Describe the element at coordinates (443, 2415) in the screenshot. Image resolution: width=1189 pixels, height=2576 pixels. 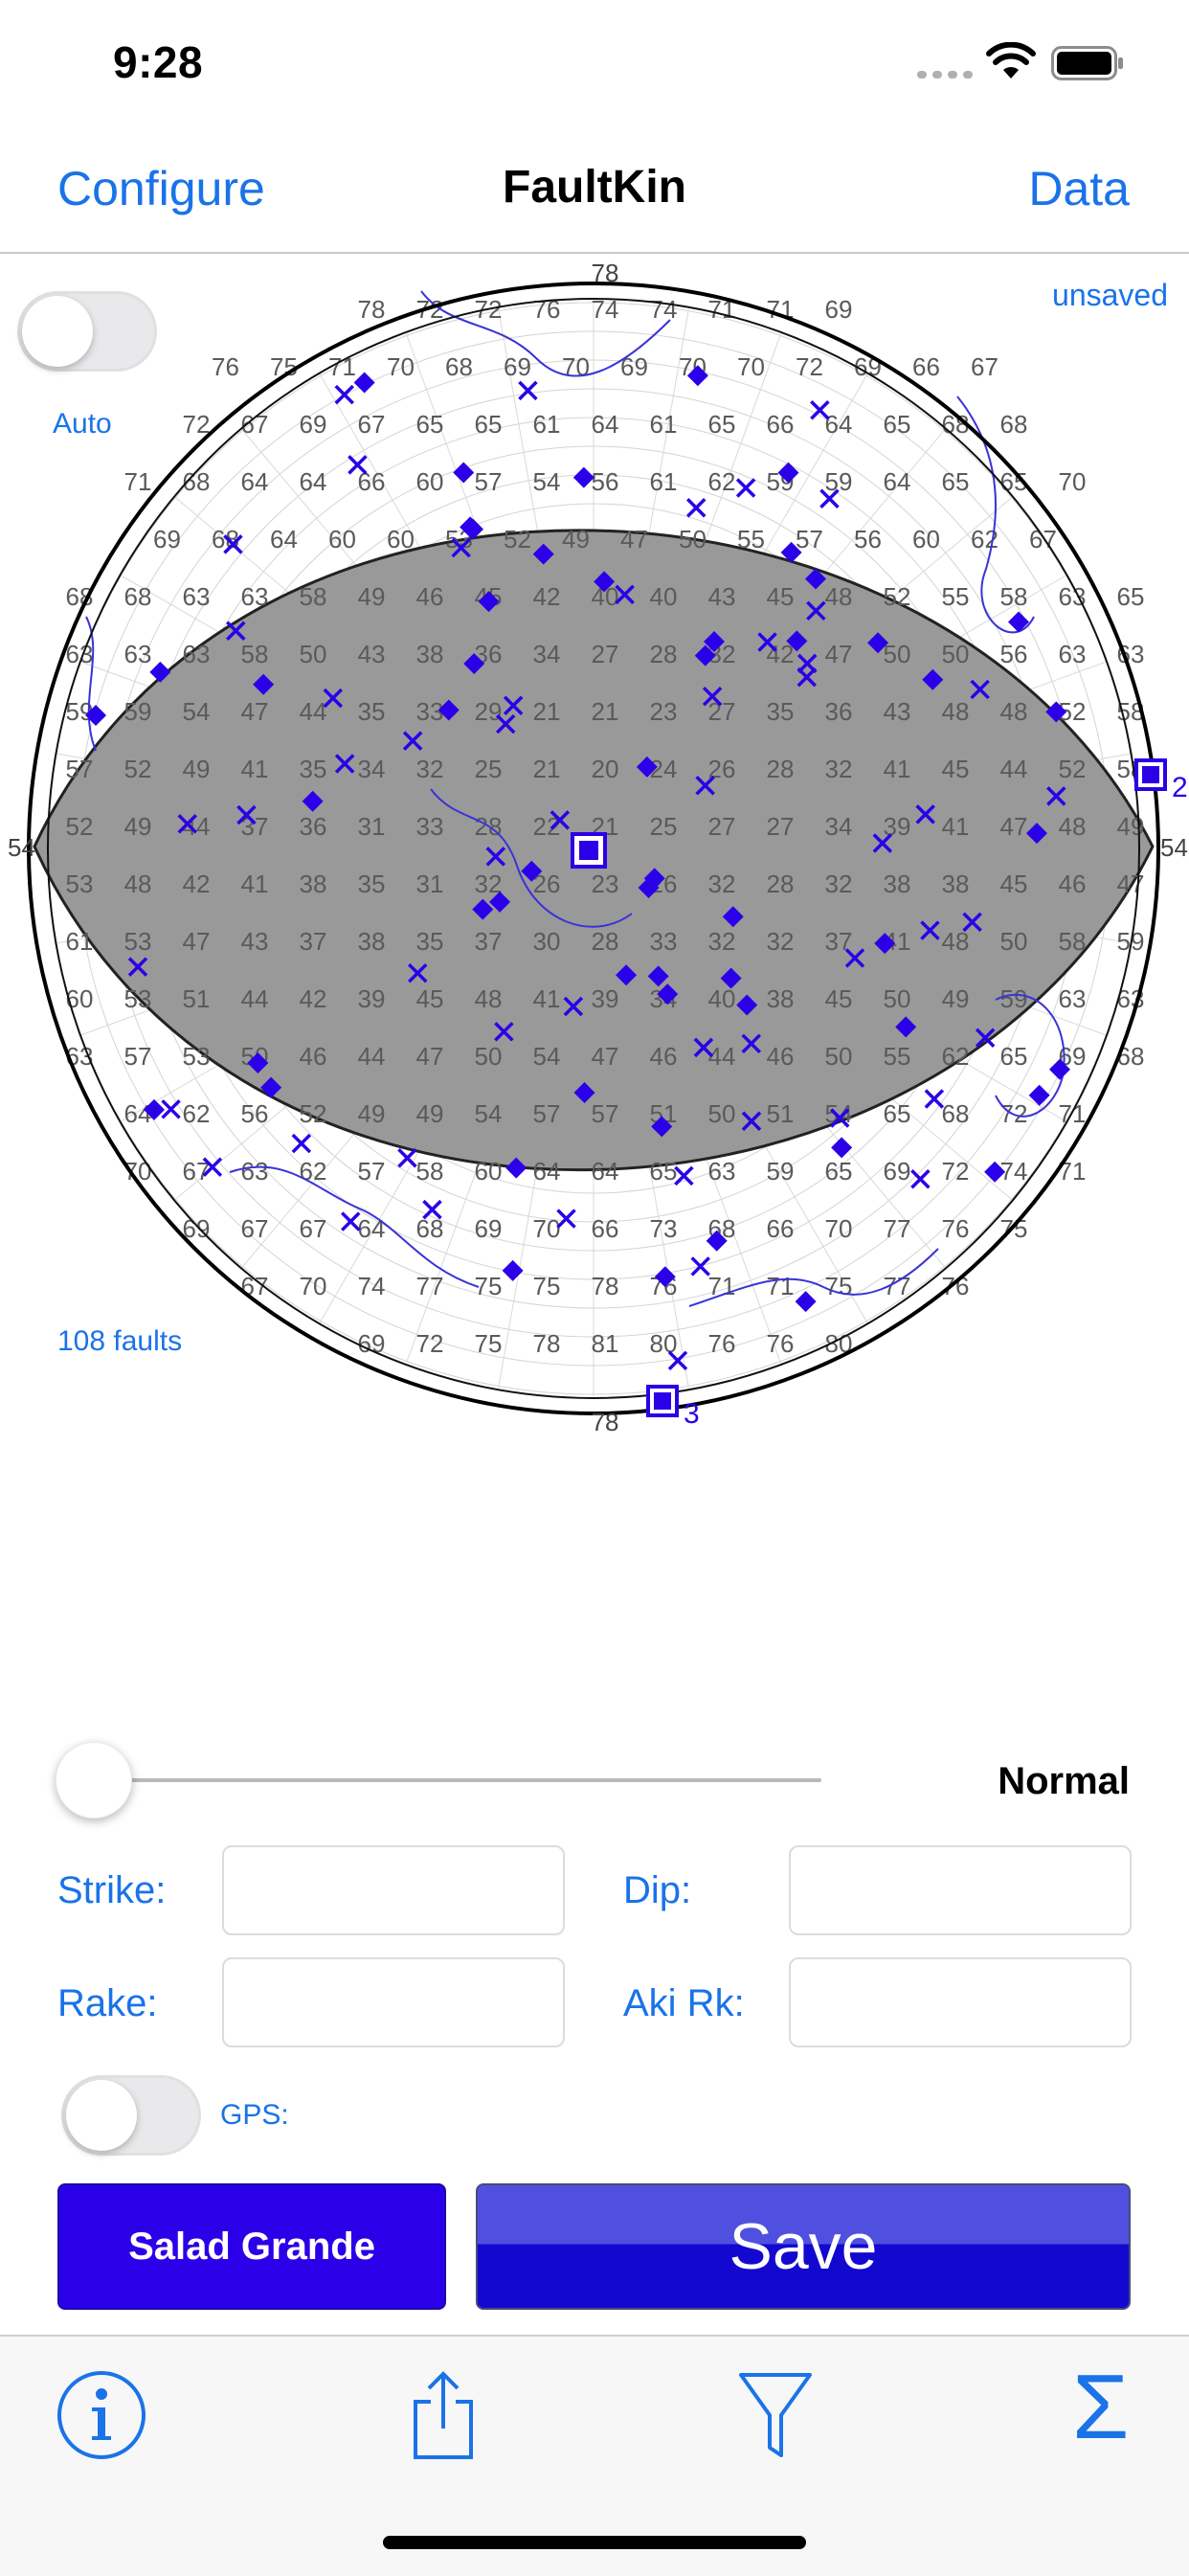
I see `share-icon` at that location.